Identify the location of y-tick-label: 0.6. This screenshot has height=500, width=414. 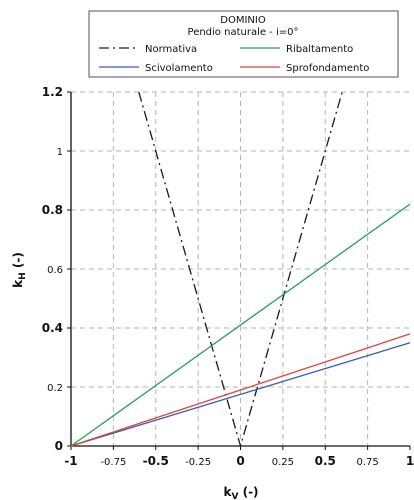
(55, 270).